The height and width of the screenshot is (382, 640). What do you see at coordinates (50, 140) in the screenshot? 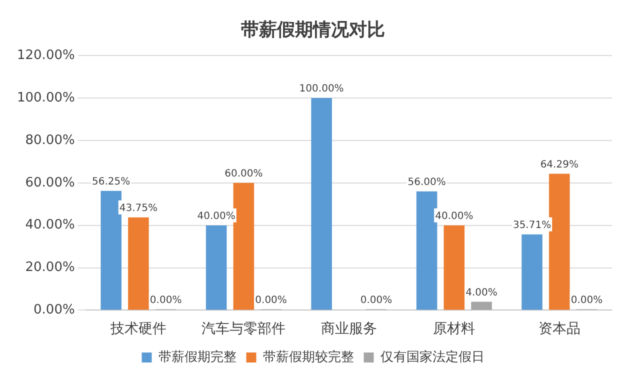
I see `y-tick-label: 80.00%` at bounding box center [50, 140].